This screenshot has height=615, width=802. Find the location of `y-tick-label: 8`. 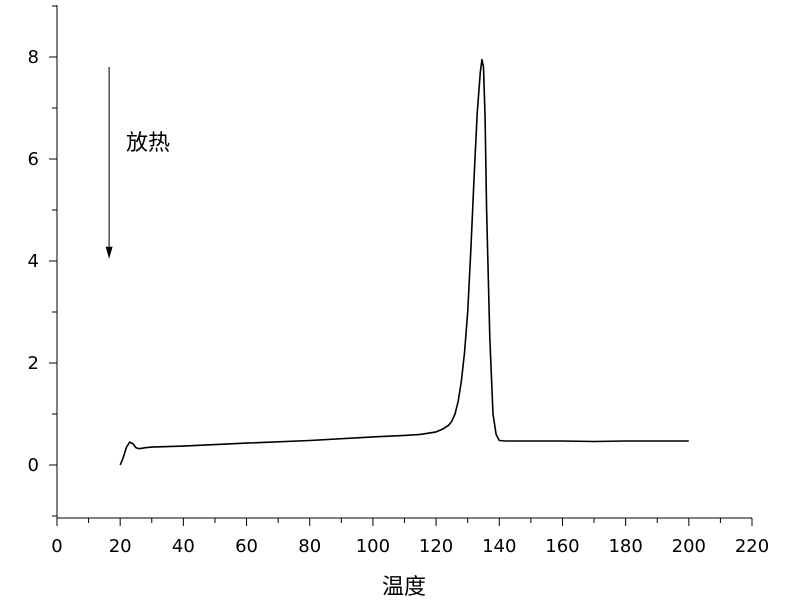

y-tick-label: 8 is located at coordinates (33, 57).